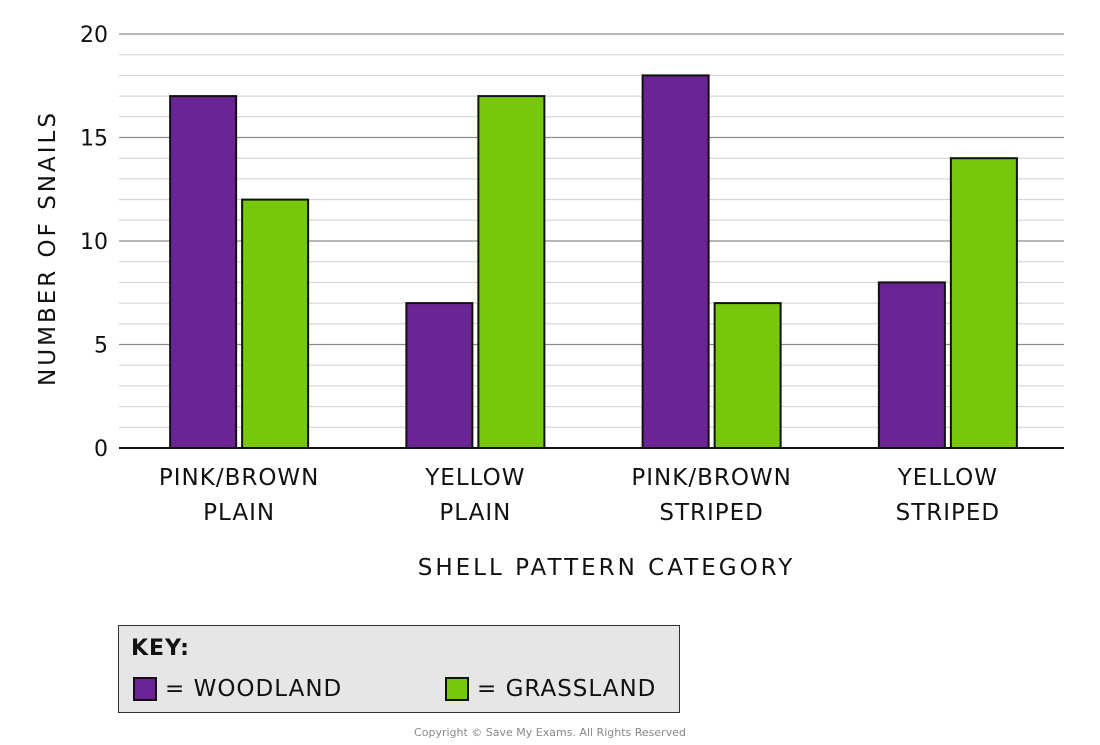 The height and width of the screenshot is (745, 1100). Describe the element at coordinates (607, 568) in the screenshot. I see `x-axis-title: SHELL PATTERN CATEGORY` at that location.